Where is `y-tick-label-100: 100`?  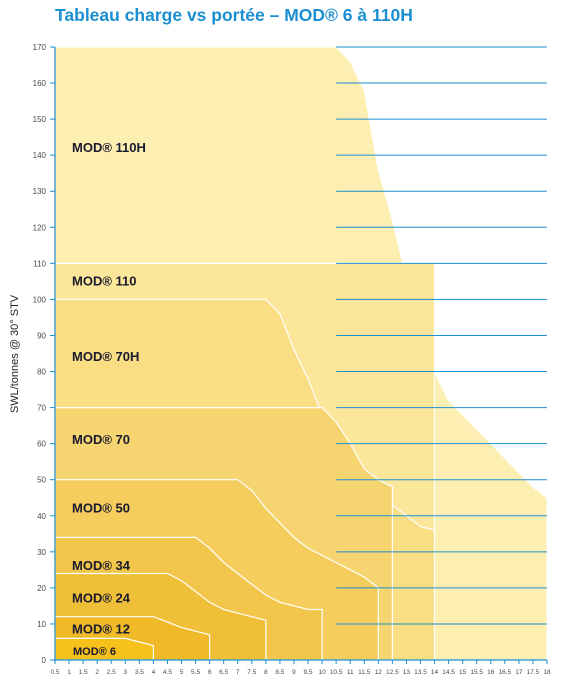 y-tick-label-100: 100 is located at coordinates (40, 299).